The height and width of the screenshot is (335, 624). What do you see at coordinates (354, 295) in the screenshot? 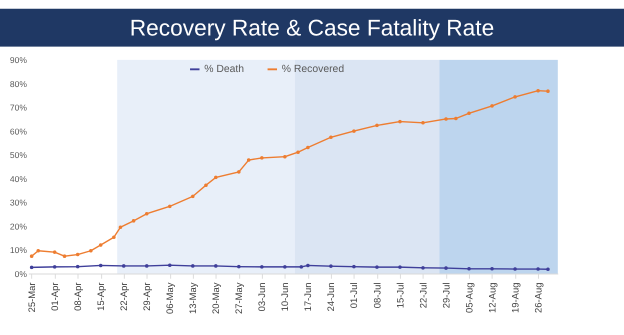
I see `x-tick-label: 01-Jul` at bounding box center [354, 295].